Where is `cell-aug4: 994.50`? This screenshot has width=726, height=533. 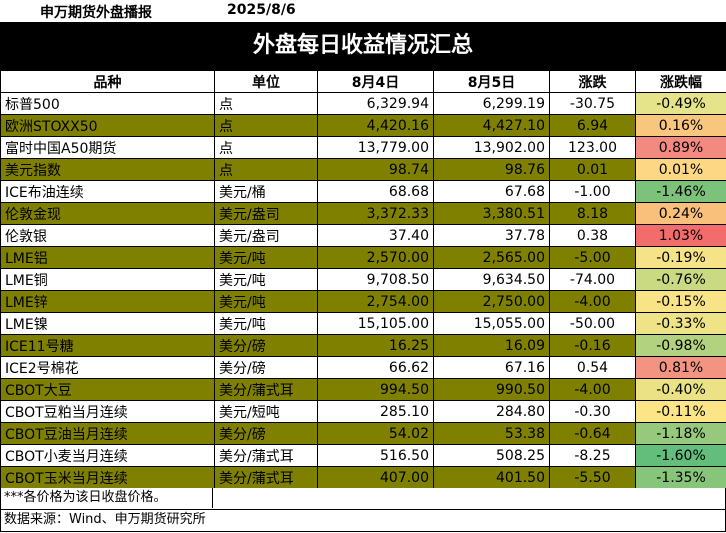
cell-aug4: 994.50 is located at coordinates (375, 389).